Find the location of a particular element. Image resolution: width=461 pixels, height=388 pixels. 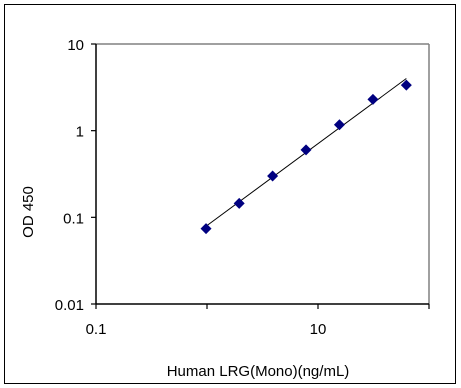

y-tick-label: 0.1 is located at coordinates (73, 218).